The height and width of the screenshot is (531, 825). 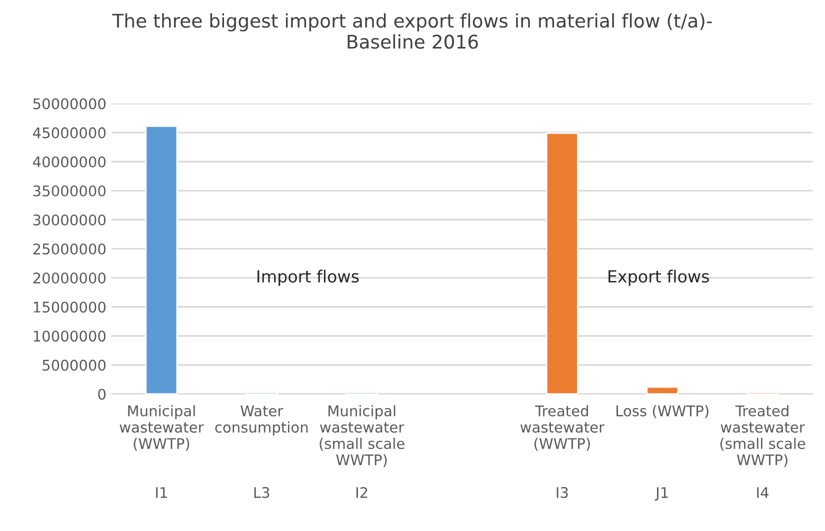 I want to click on y-tick-label: 15000000, so click(x=70, y=307).